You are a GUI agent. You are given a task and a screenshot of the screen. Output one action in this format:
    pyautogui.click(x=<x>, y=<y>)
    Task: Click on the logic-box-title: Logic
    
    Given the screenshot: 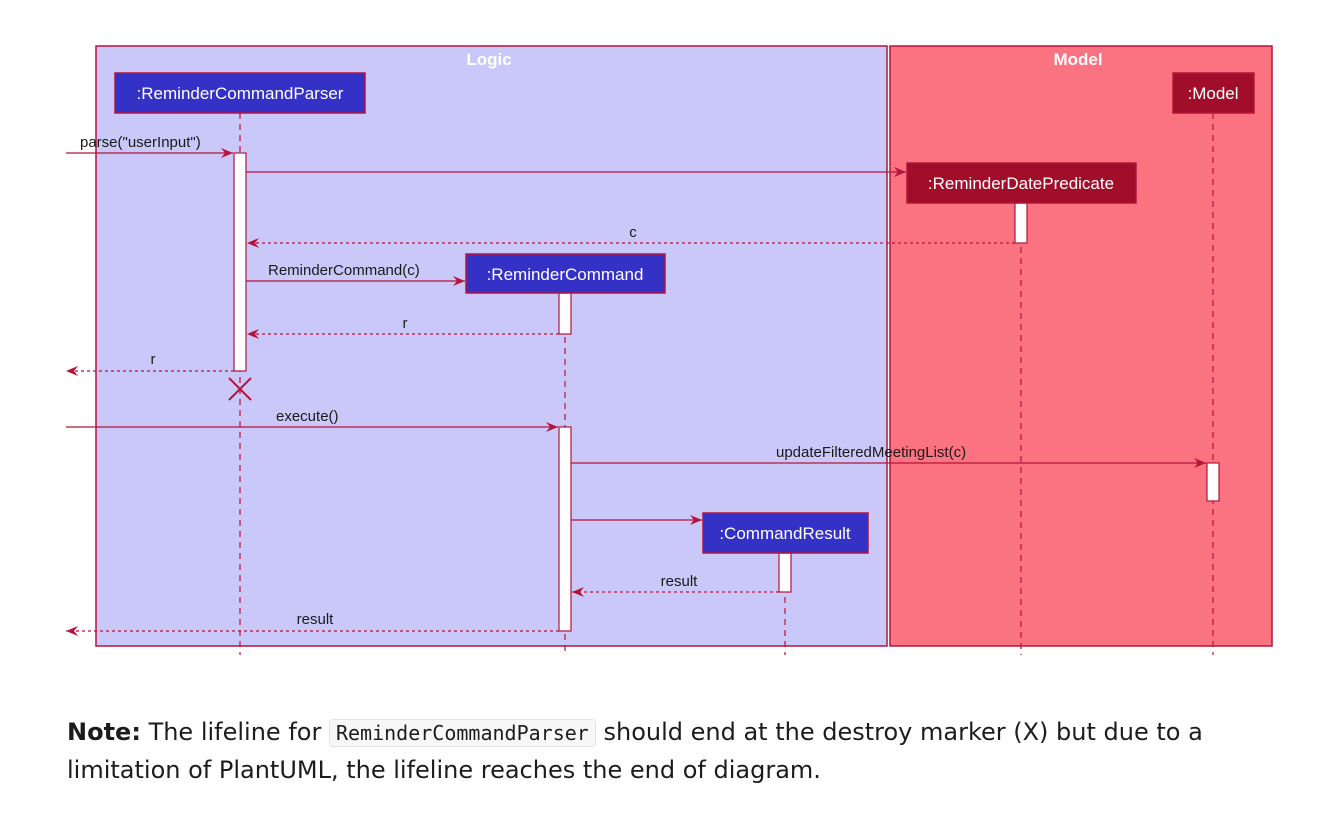 What is the action you would take?
    pyautogui.click(x=488, y=59)
    